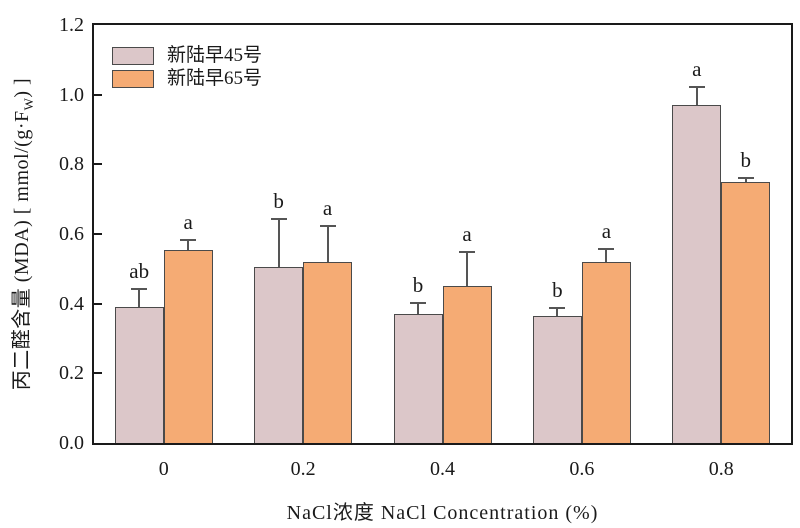 The height and width of the screenshot is (528, 800). What do you see at coordinates (98, 303) in the screenshot?
I see `y-tick-mark-0.4` at bounding box center [98, 303].